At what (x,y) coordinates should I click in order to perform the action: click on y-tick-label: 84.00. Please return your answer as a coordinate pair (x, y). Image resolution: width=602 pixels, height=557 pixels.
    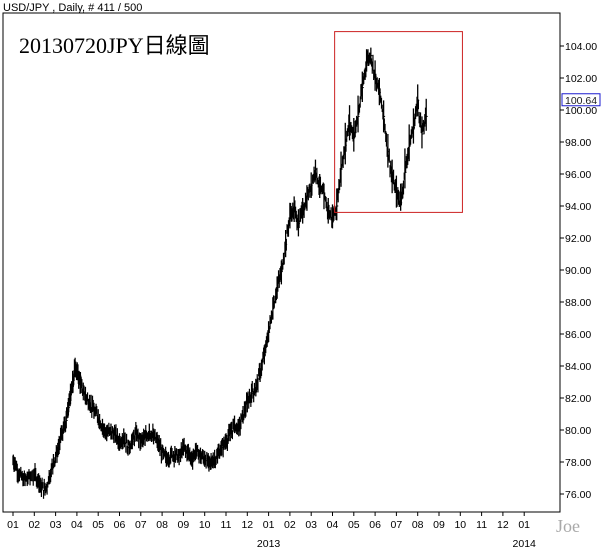
    Looking at the image, I should click on (578, 367).